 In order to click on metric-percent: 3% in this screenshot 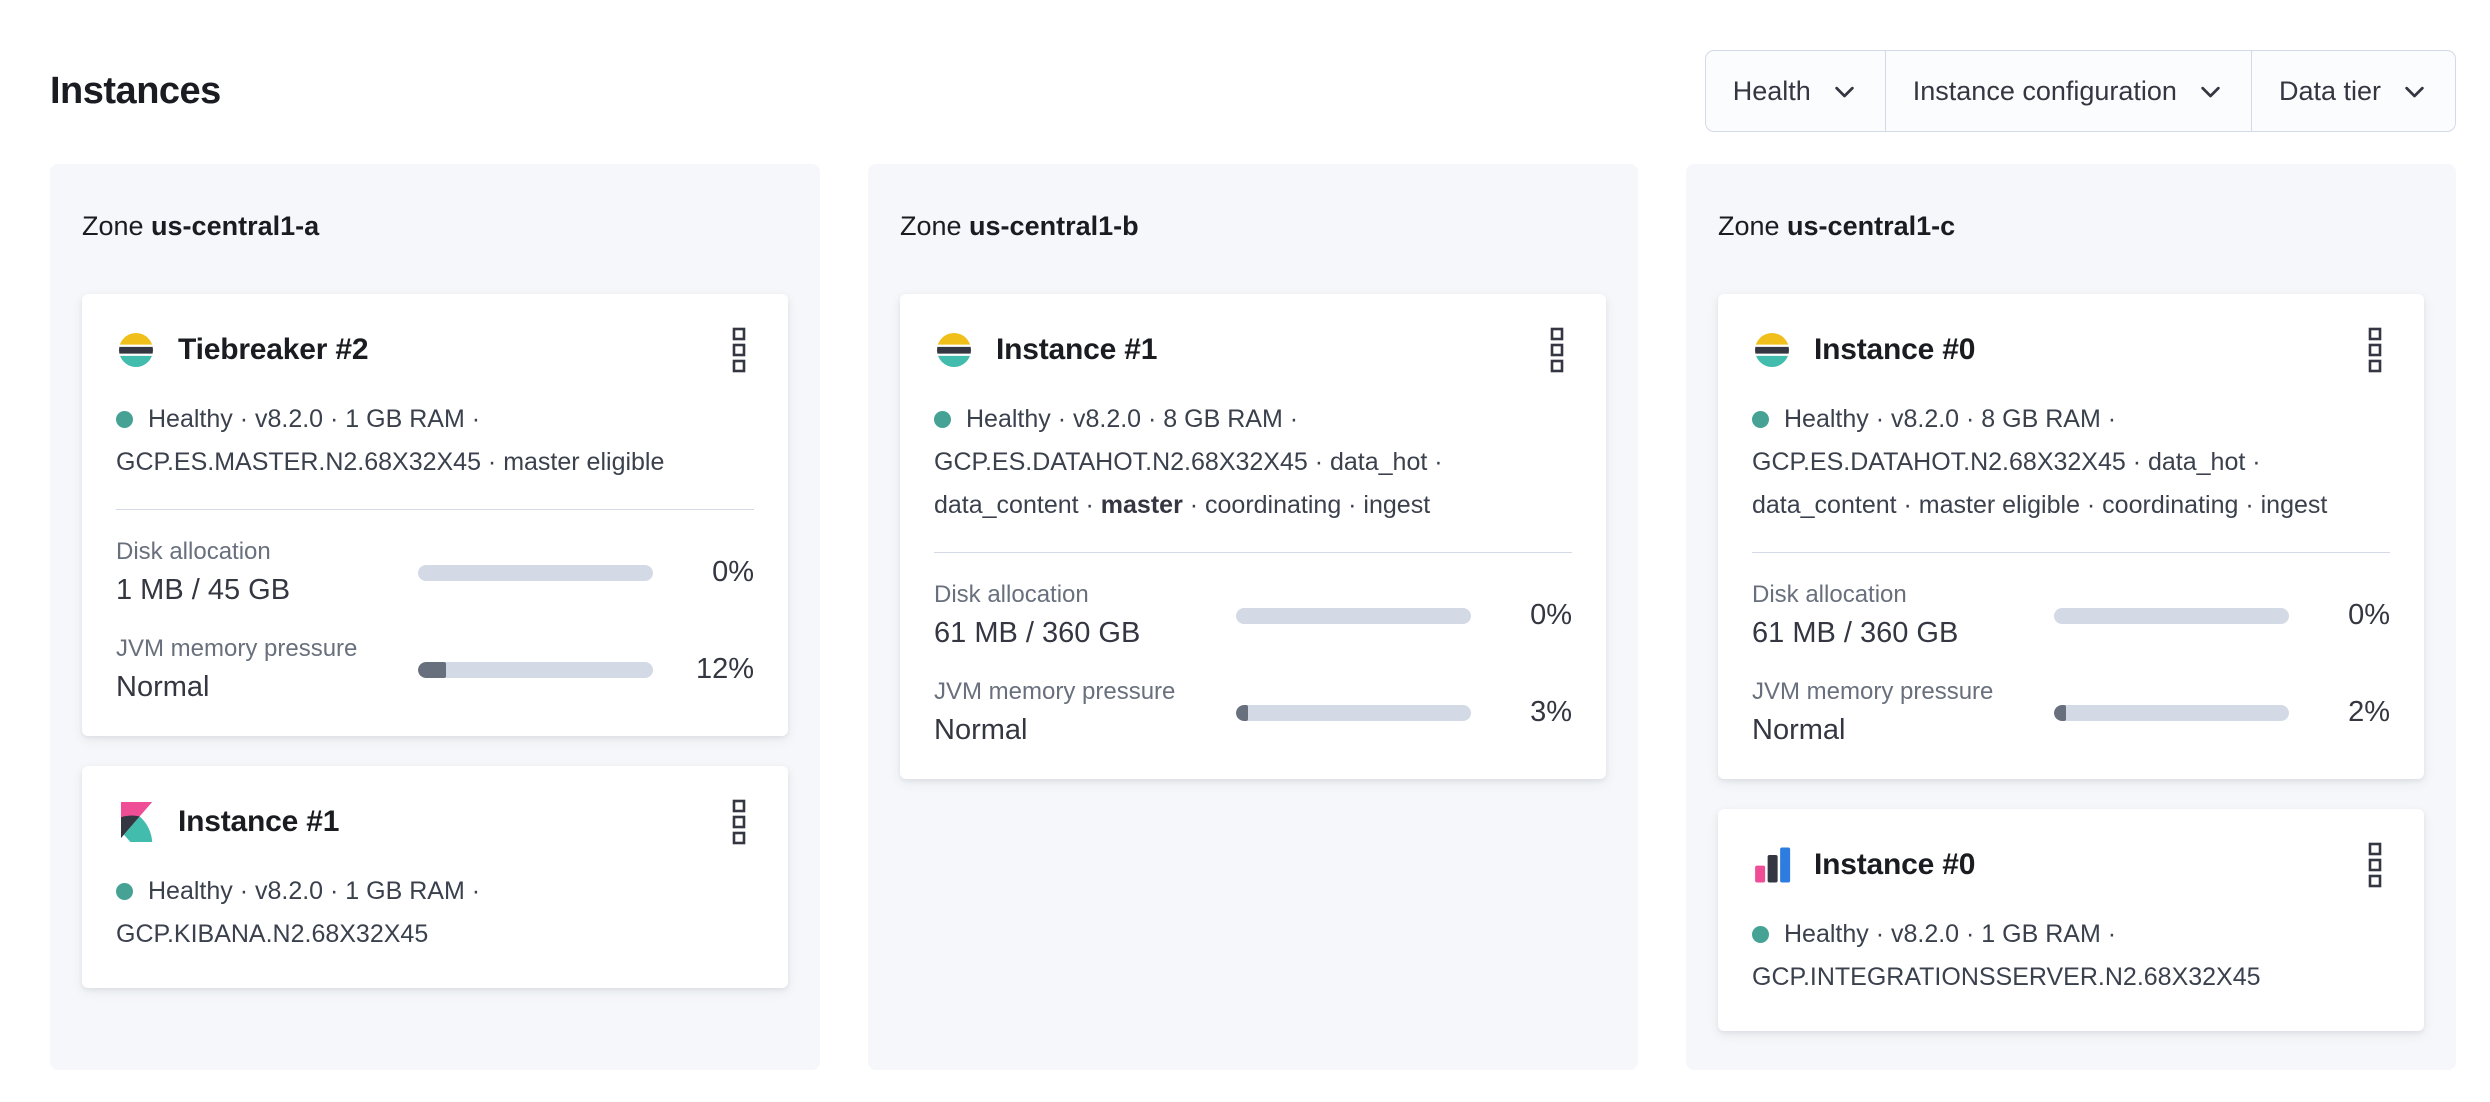, I will do `click(1551, 712)`.